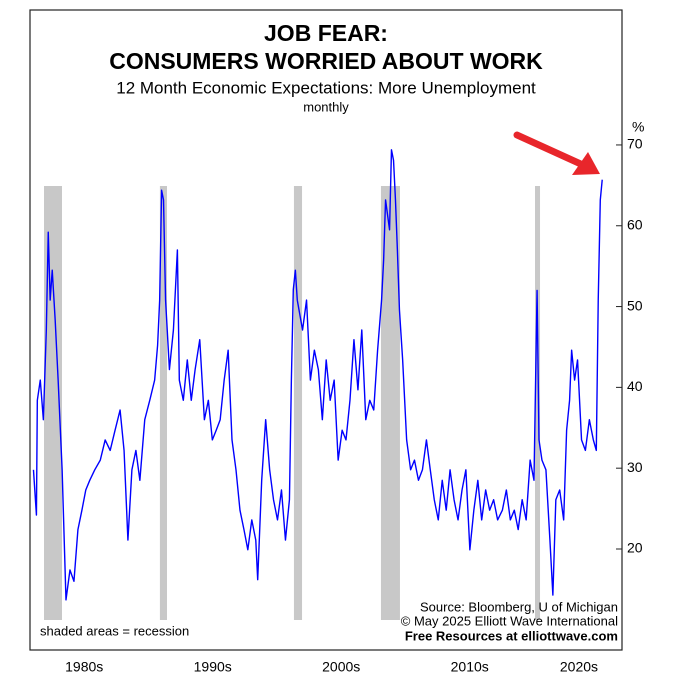 This screenshot has width=680, height=680. What do you see at coordinates (84, 667) in the screenshot?
I see `x-tick-label: 1980s` at bounding box center [84, 667].